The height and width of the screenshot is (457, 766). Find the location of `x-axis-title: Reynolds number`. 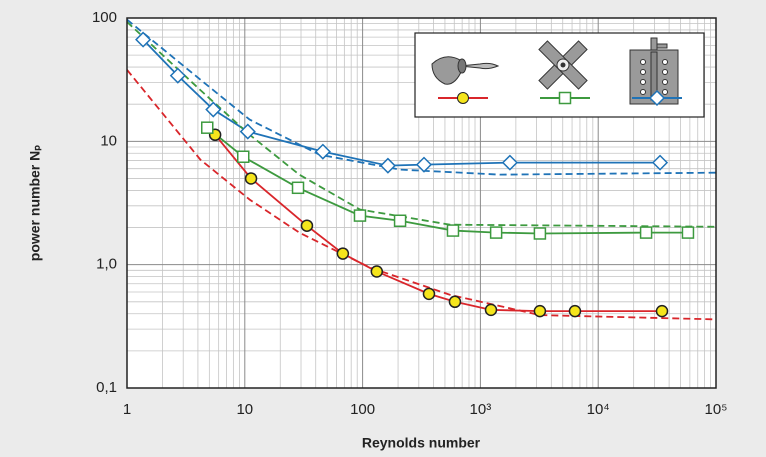

x-axis-title: Reynolds number is located at coordinates (421, 443).